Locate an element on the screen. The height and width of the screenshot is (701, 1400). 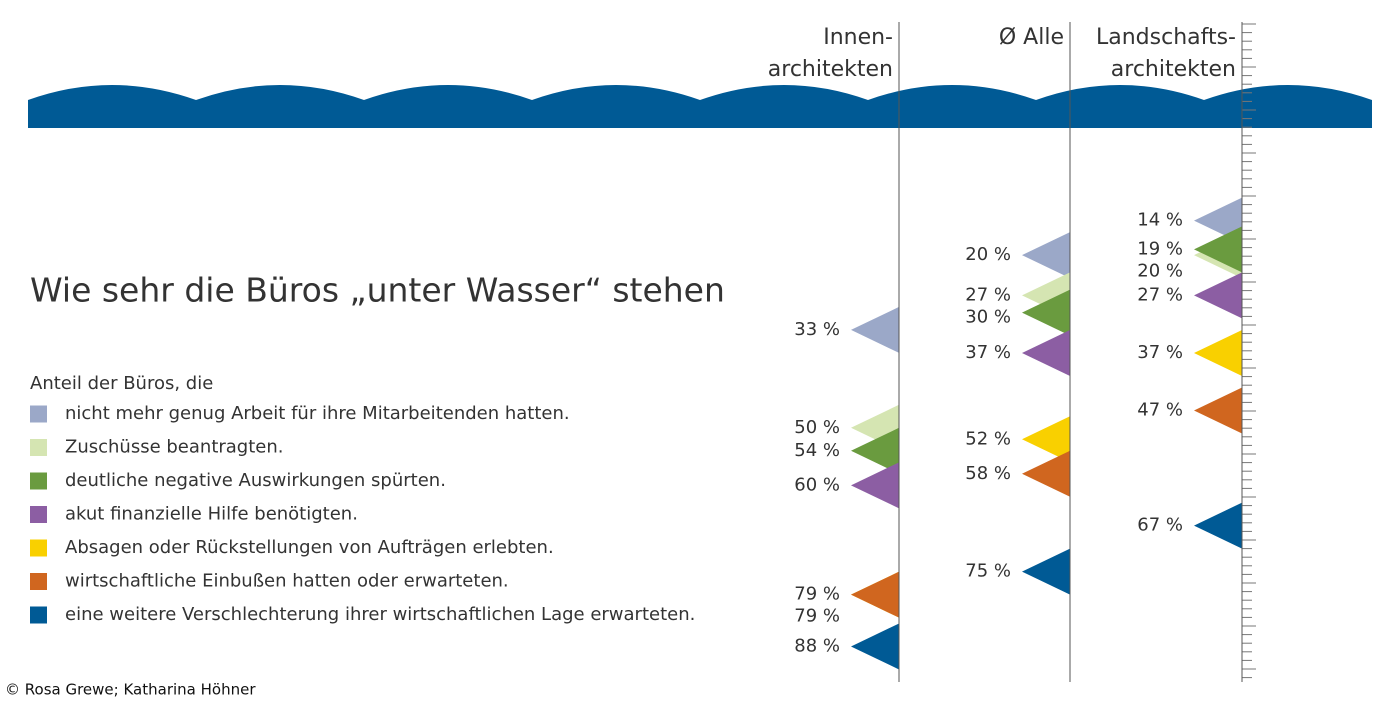
column-header: Innen- architekten is located at coordinates (830, 53).